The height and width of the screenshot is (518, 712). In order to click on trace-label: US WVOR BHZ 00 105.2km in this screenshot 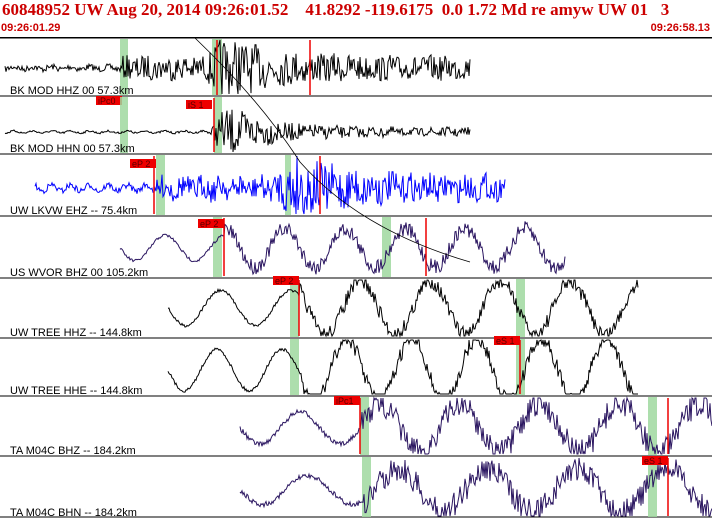, I will do `click(79, 273)`.